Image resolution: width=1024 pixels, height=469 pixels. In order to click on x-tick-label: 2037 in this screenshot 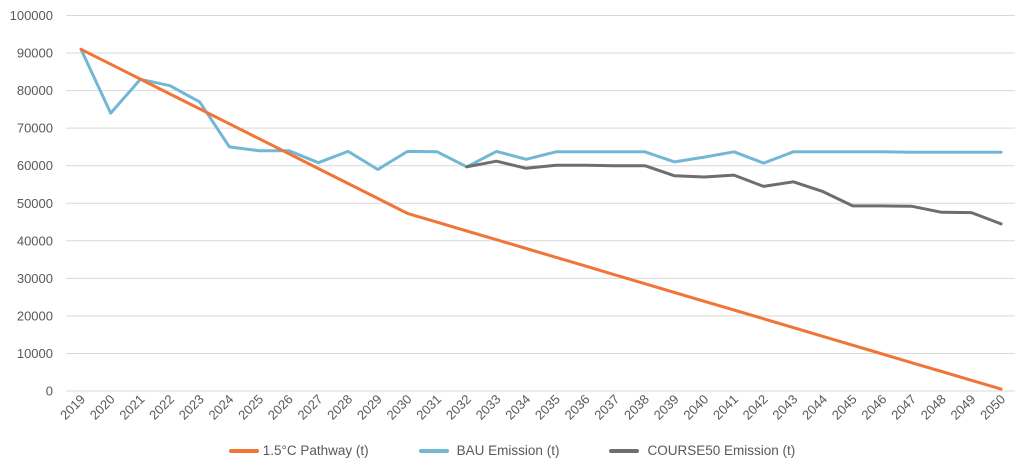, I will do `click(606, 407)`.